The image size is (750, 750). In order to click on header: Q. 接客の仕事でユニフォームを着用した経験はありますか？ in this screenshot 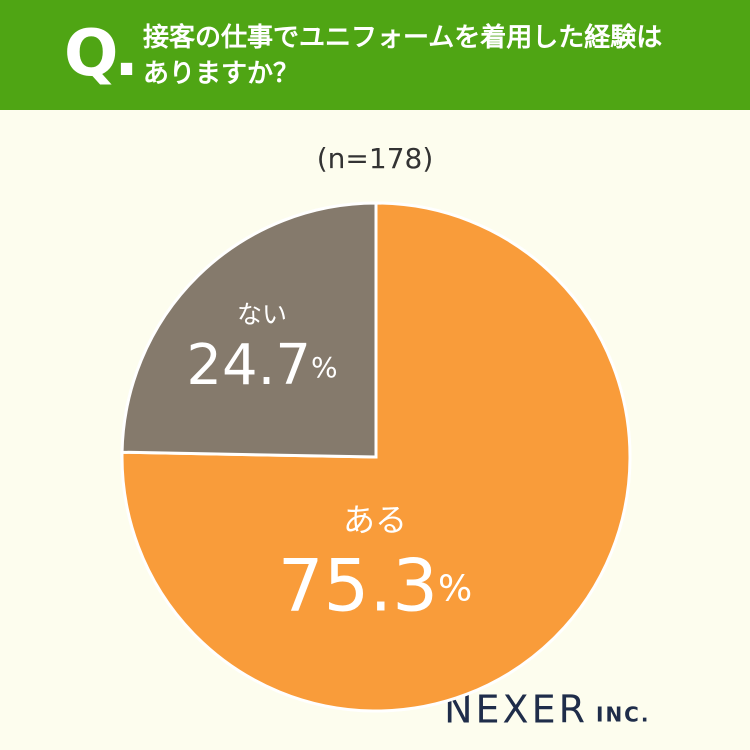, I will do `click(375, 55)`.